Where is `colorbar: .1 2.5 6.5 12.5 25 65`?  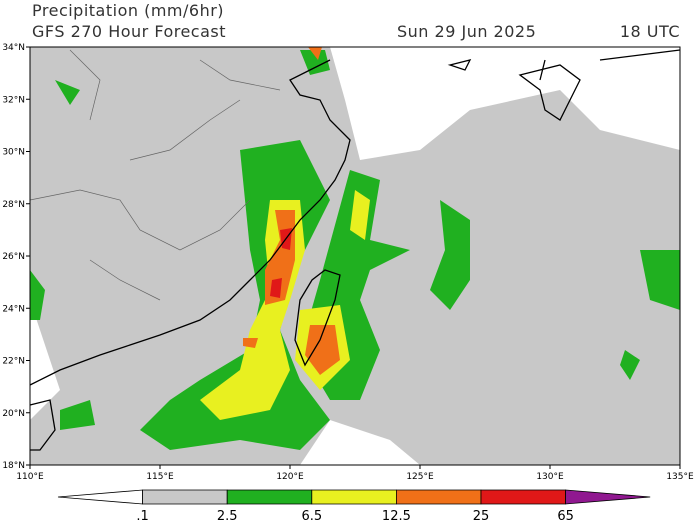
colorbar: .1 2.5 6.5 12.5 25 65 is located at coordinates (354, 506).